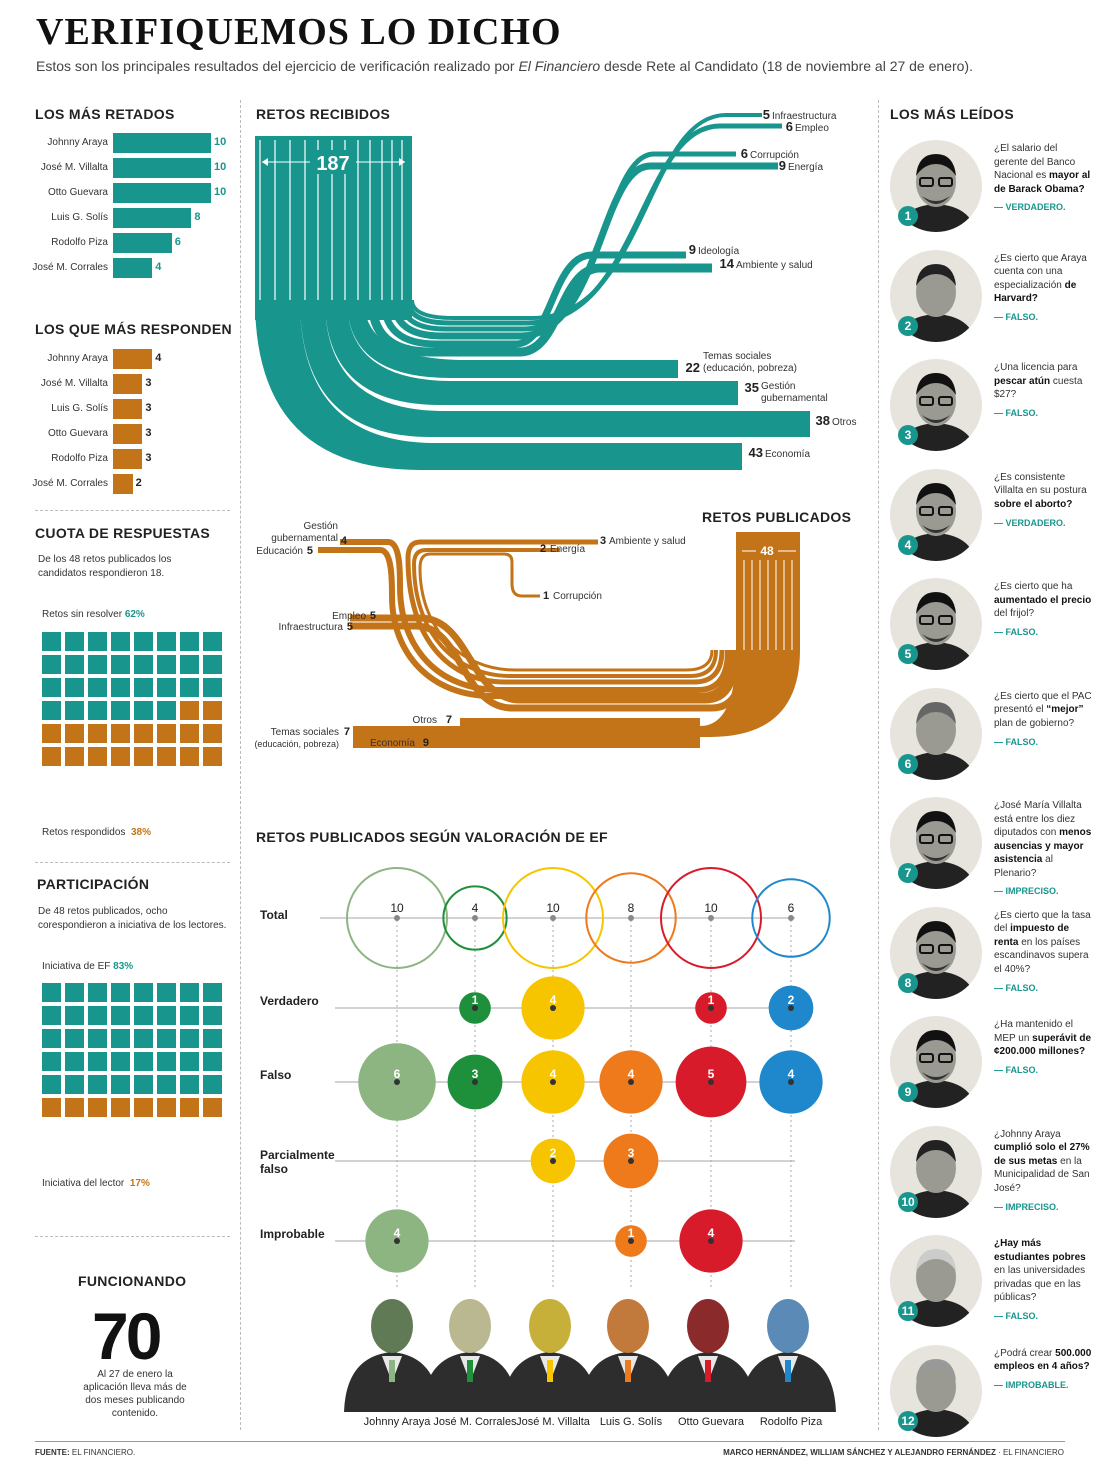 This screenshot has height=1460, width=1100. Describe the element at coordinates (1014, 613) in the screenshot. I see `question-text-end: del frijol?` at that location.